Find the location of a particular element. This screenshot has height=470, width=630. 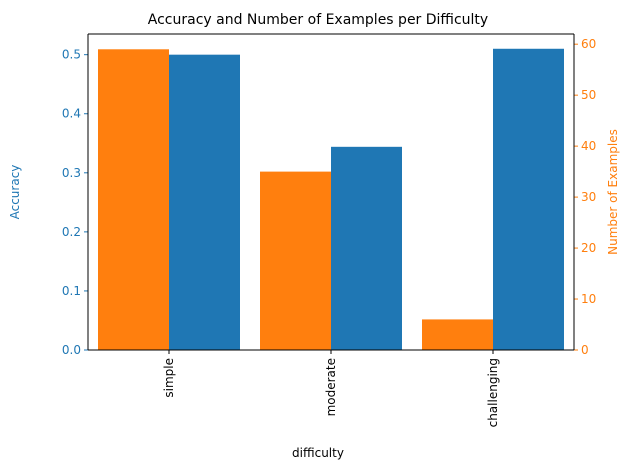

y-tick-label-left-0.1: 0.1 is located at coordinates (71, 291).